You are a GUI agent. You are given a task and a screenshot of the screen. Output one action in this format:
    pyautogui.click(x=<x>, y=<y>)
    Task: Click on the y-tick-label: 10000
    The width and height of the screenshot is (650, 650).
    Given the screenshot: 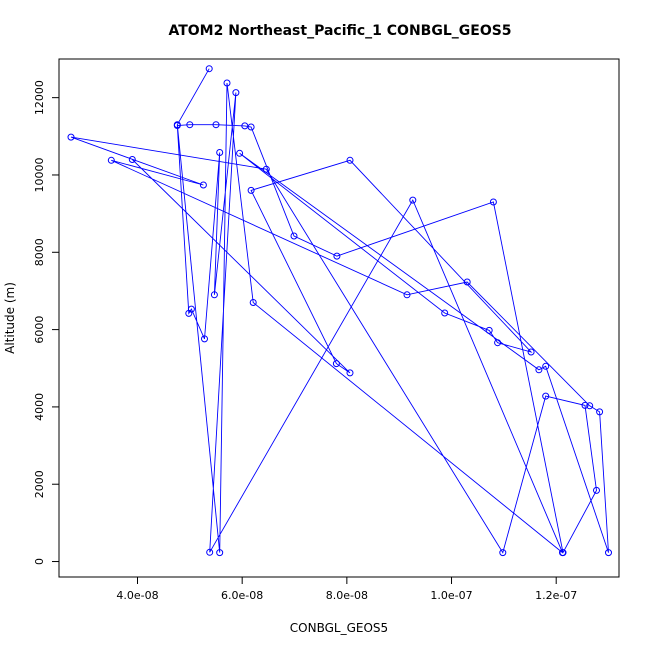 What is the action you would take?
    pyautogui.click(x=39, y=174)
    